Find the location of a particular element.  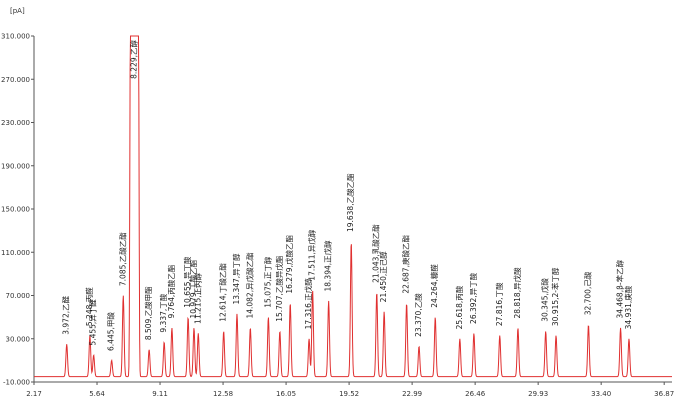

y-tick-label: 230.000 is located at coordinates (15, 123).